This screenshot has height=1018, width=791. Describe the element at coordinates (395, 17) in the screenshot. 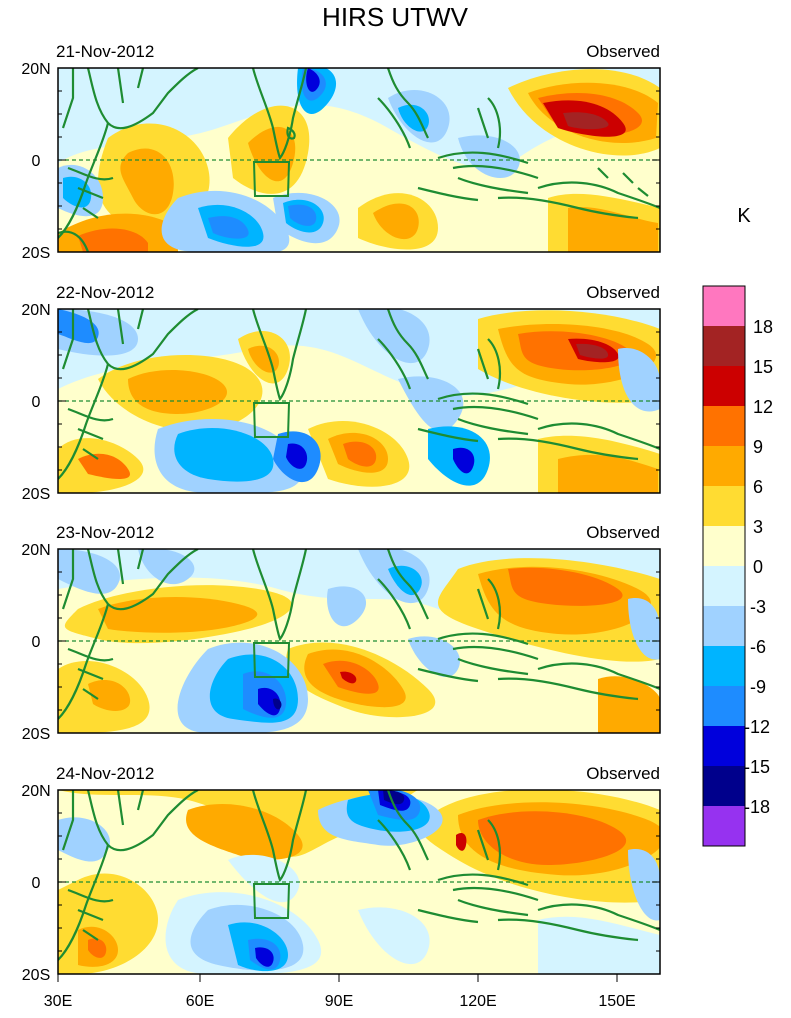

I see `figure-title: HIRS UTWV` at that location.